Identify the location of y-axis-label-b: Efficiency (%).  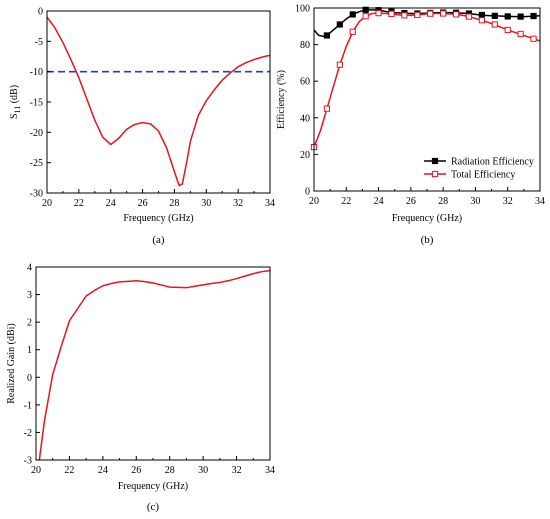
(281, 99).